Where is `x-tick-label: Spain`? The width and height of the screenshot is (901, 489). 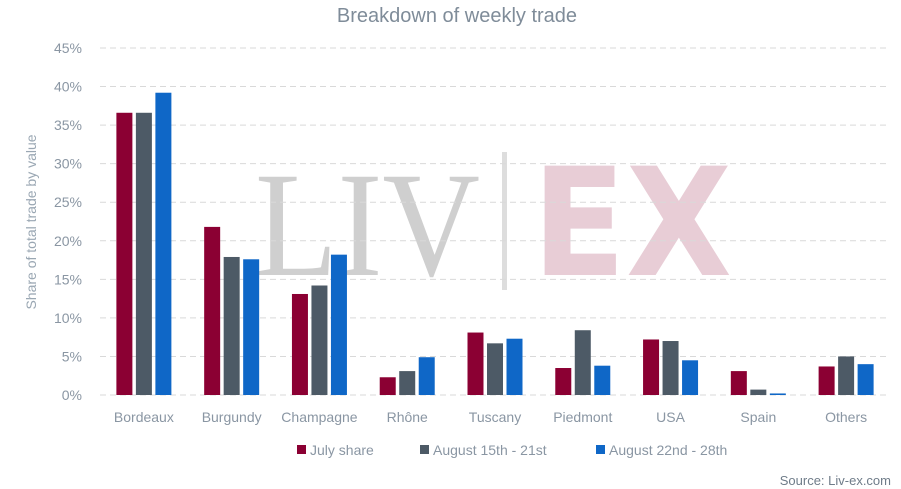
x-tick-label: Spain is located at coordinates (758, 417).